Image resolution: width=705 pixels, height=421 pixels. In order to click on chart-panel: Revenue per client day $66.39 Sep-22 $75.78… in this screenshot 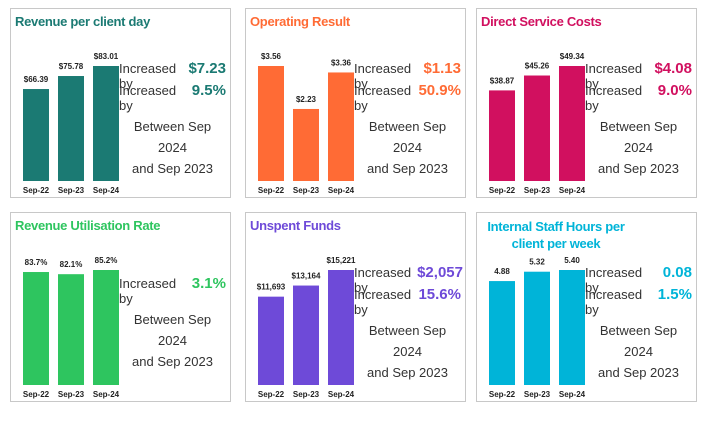, I will do `click(120, 103)`.